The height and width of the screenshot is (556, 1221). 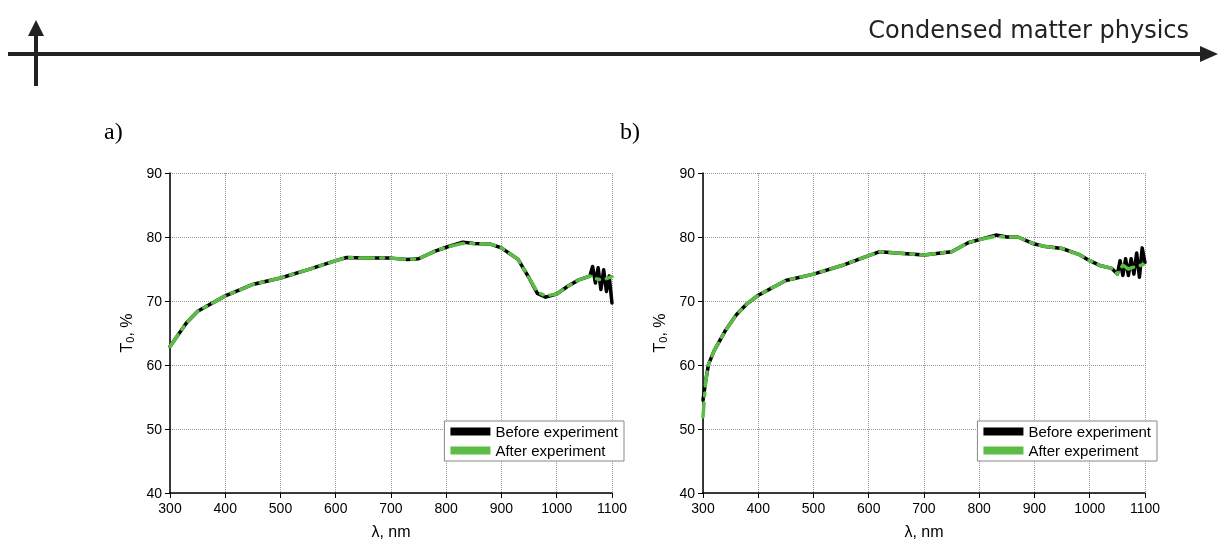 What do you see at coordinates (630, 131) in the screenshot?
I see `chart-title: b)` at bounding box center [630, 131].